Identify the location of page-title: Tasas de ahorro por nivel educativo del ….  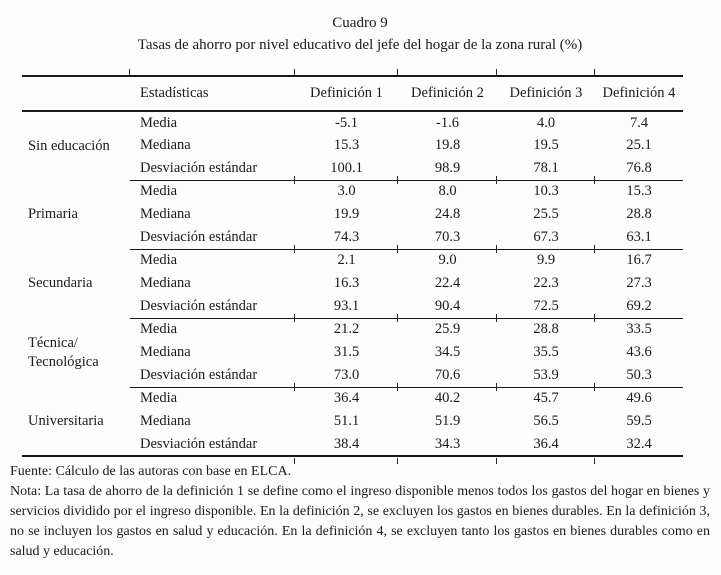
(360, 45).